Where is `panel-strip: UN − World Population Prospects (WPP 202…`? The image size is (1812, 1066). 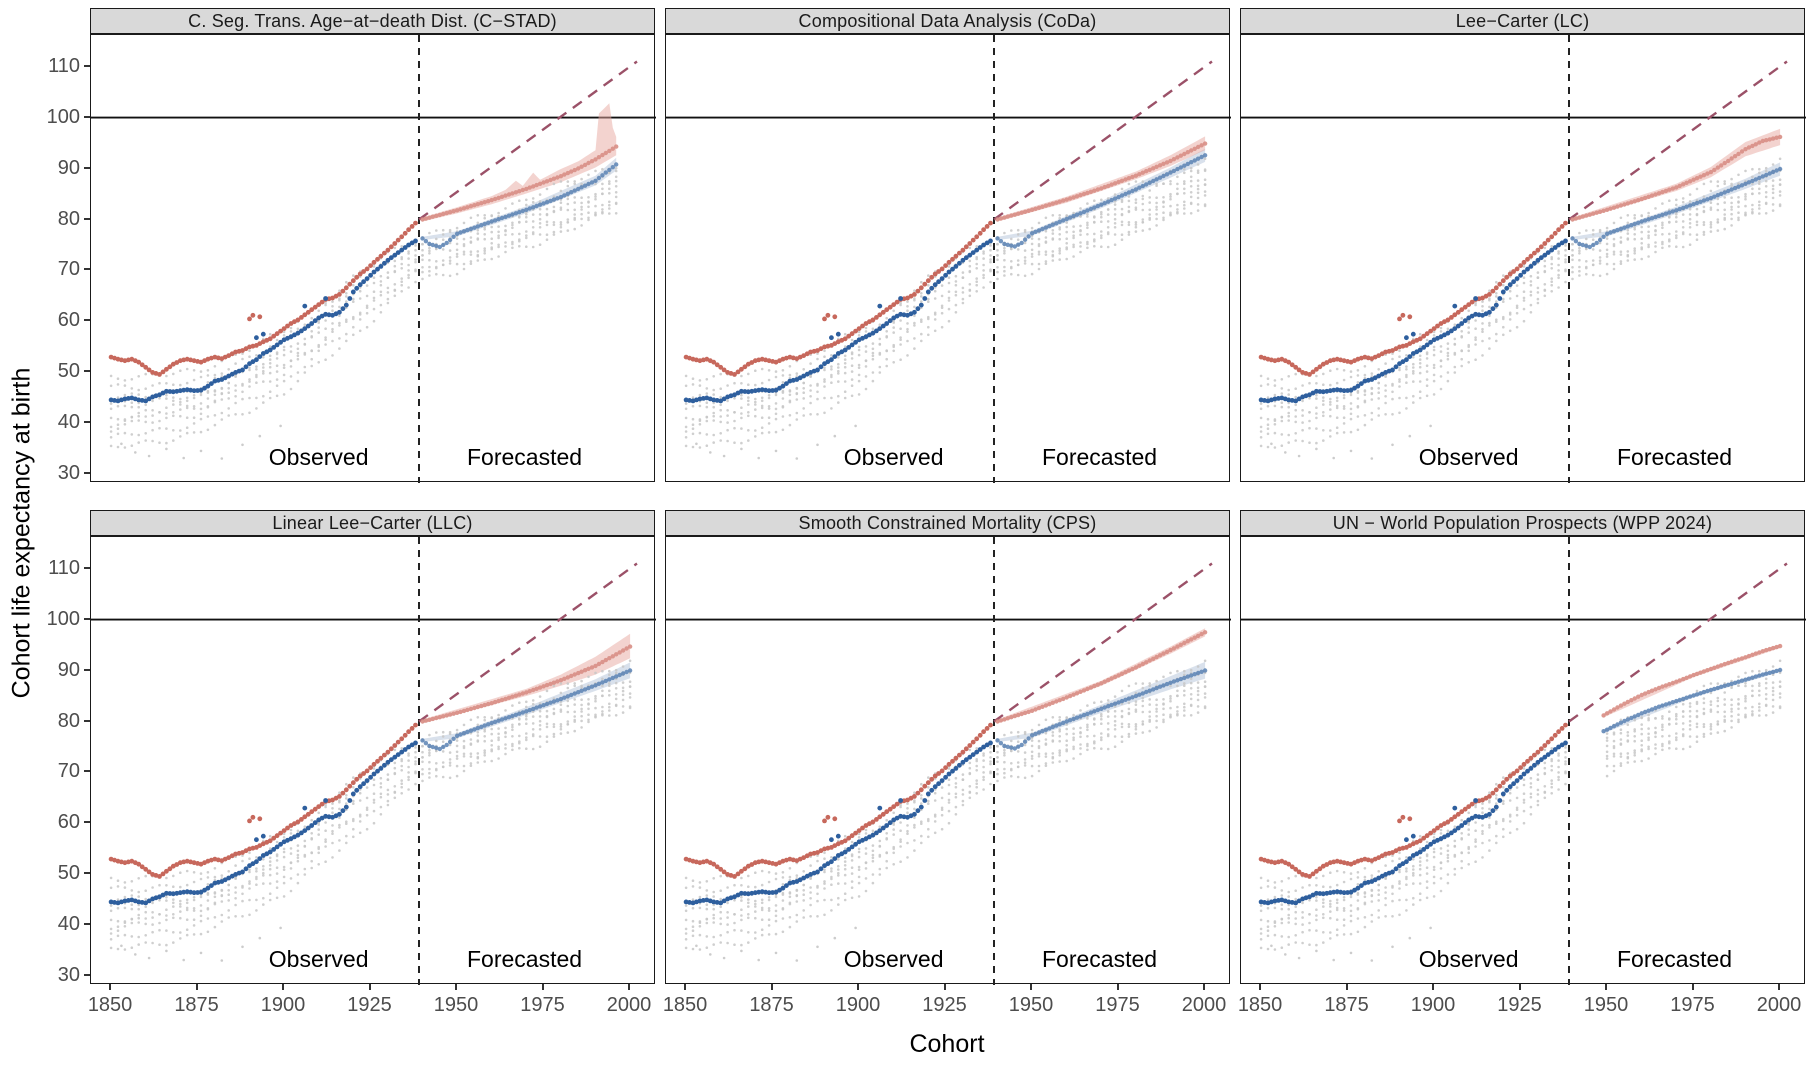
panel-strip: UN − World Population Prospects (WPP 202… is located at coordinates (1522, 523).